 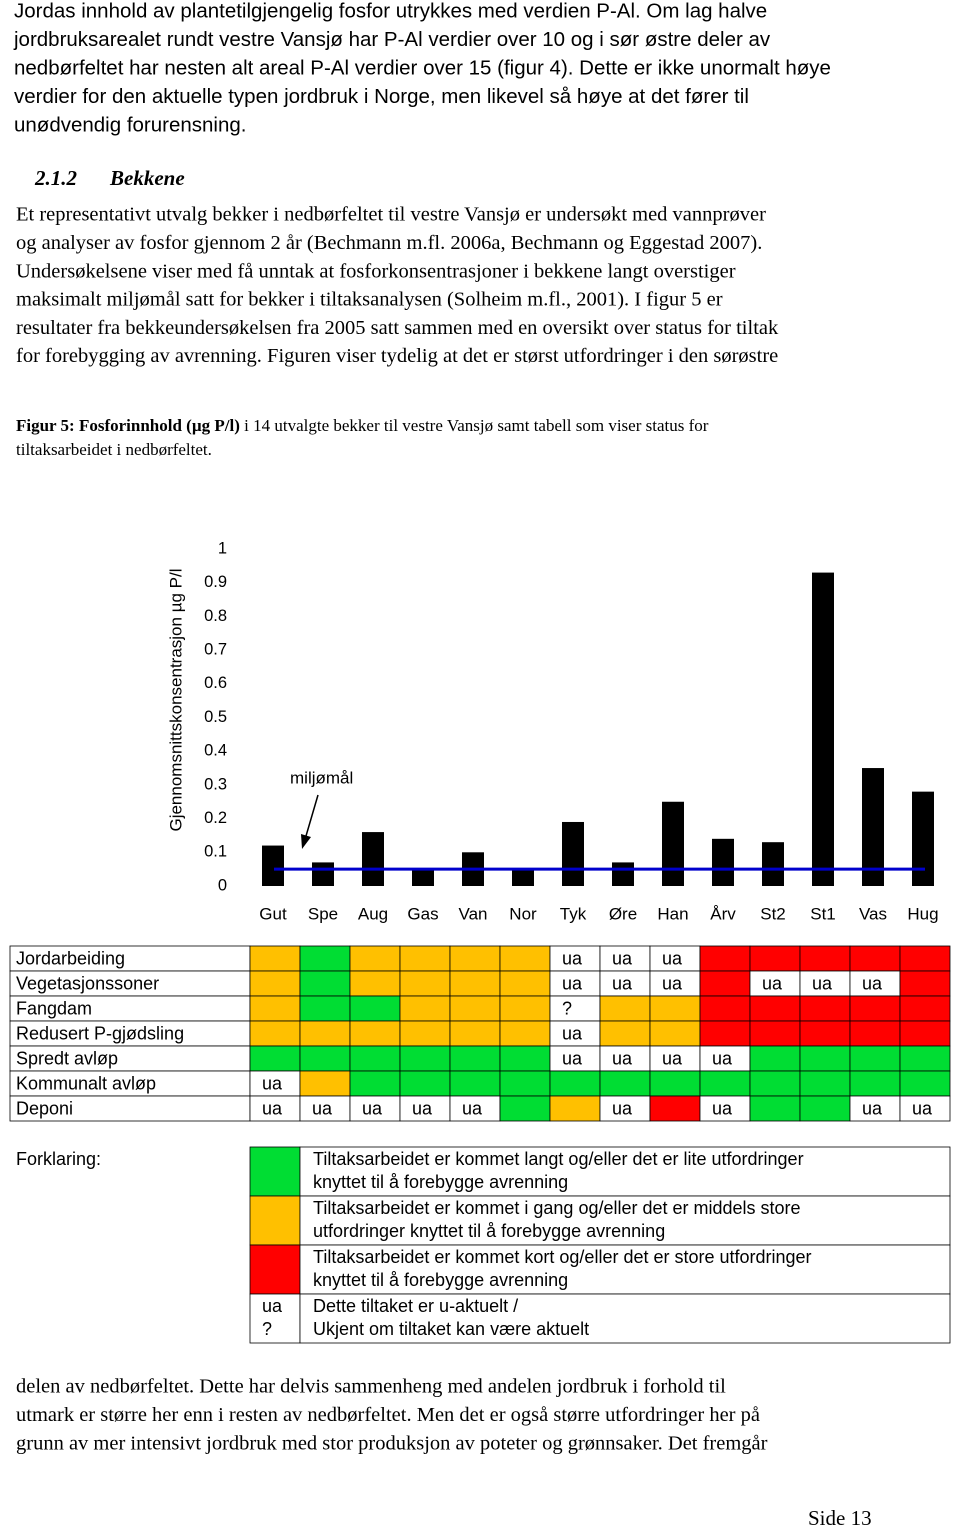 What do you see at coordinates (67, 1058) in the screenshot?
I see `row-label: Spredt avløp` at bounding box center [67, 1058].